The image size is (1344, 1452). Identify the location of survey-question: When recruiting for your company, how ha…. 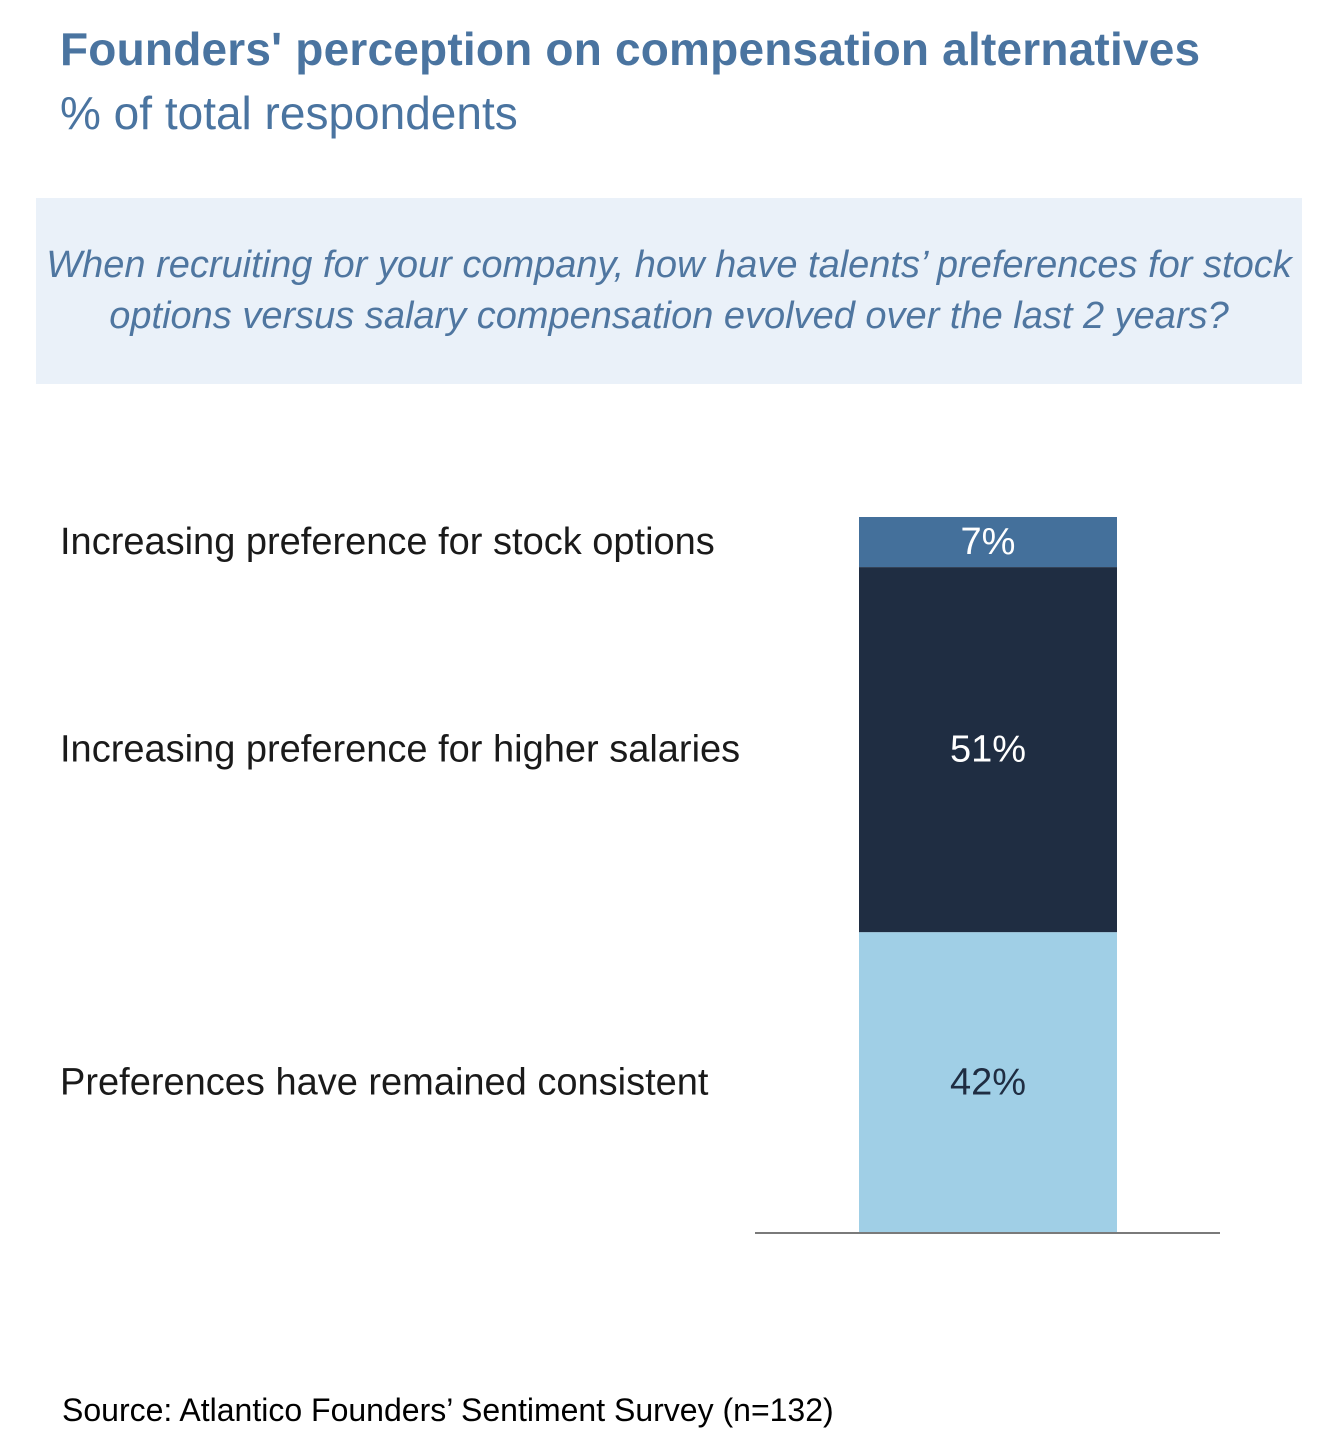
(669, 290).